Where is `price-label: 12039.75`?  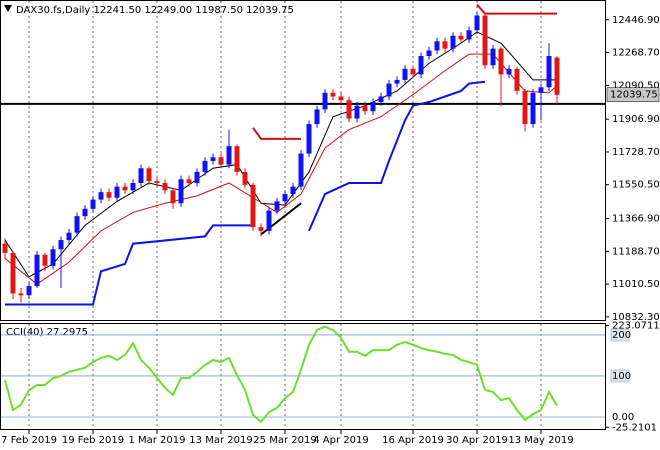
price-label: 12039.75 is located at coordinates (634, 95).